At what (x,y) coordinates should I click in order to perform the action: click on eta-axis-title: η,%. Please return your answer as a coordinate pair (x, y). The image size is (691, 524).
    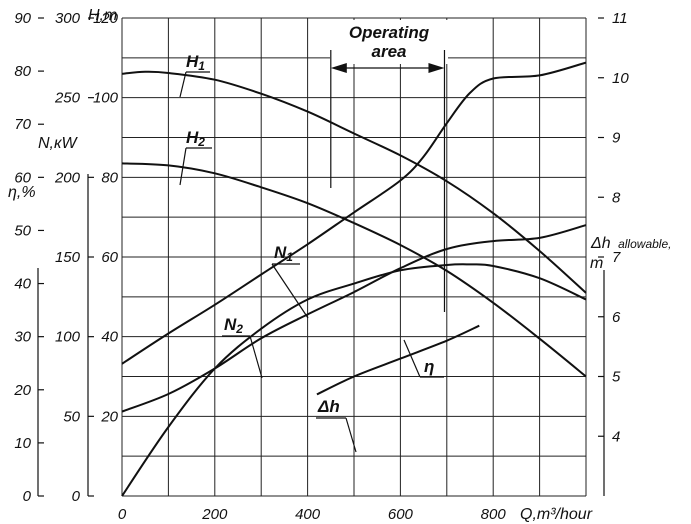
    Looking at the image, I should click on (22, 192).